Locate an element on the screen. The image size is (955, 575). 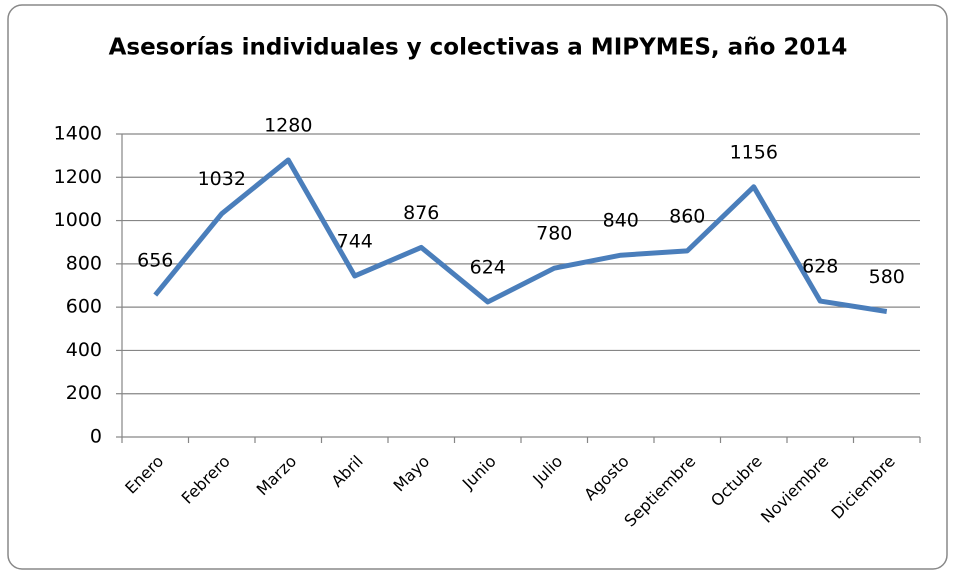
data-label: 656 is located at coordinates (155, 261).